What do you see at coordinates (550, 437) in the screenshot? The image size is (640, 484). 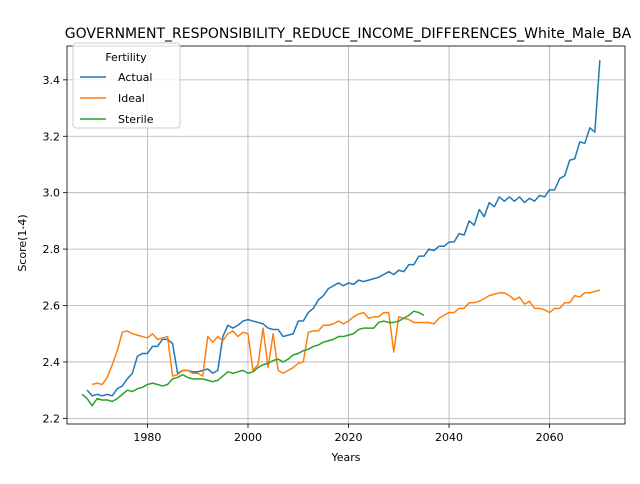 I see `x-tick-label: 2060` at bounding box center [550, 437].